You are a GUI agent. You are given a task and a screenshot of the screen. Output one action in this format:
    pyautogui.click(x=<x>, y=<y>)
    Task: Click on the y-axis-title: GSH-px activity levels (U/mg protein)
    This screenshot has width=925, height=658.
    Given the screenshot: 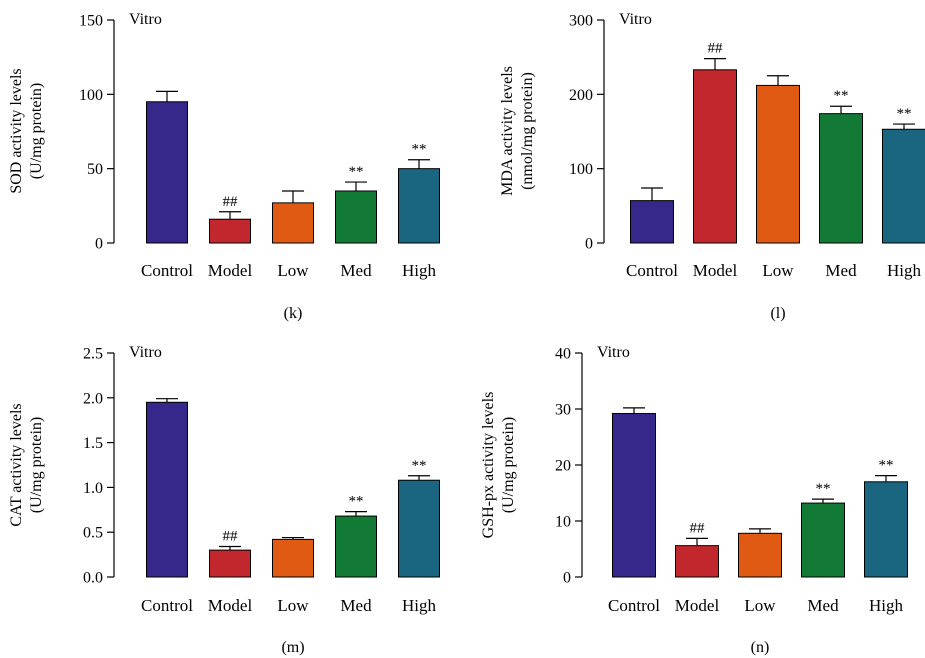 What is the action you would take?
    pyautogui.click(x=498, y=465)
    